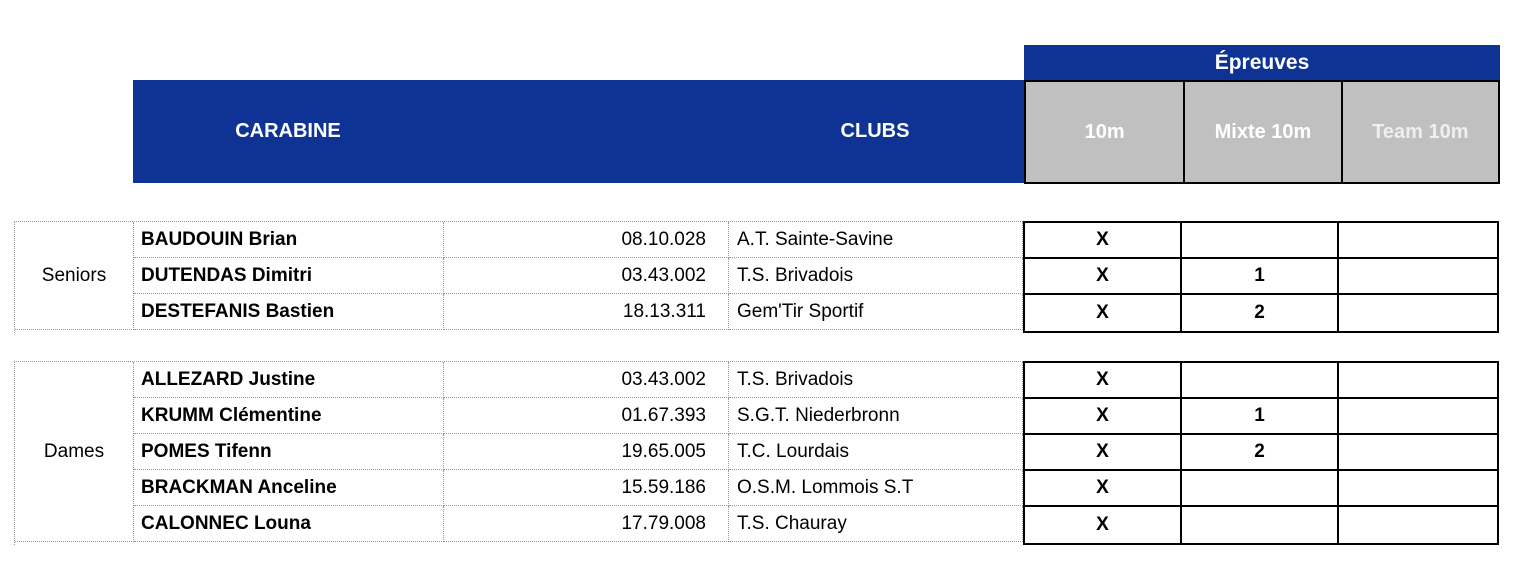  I want to click on club-name: S.G.T. Niederbronn, so click(876, 416).